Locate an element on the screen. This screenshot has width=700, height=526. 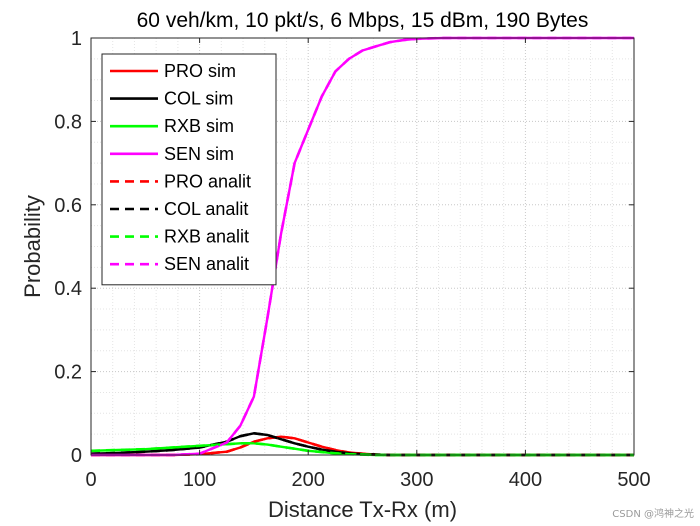
legend-entry-label: RXB analit is located at coordinates (206, 237).